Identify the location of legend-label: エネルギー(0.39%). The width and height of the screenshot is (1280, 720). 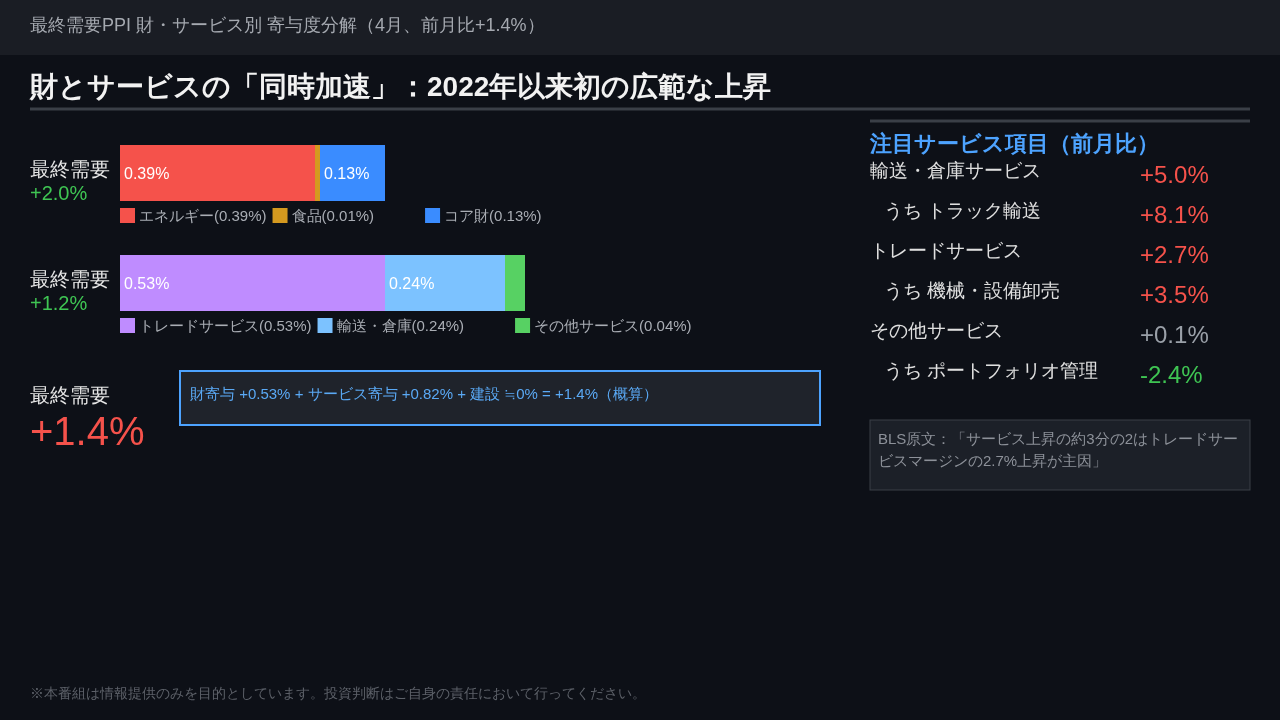
(203, 215).